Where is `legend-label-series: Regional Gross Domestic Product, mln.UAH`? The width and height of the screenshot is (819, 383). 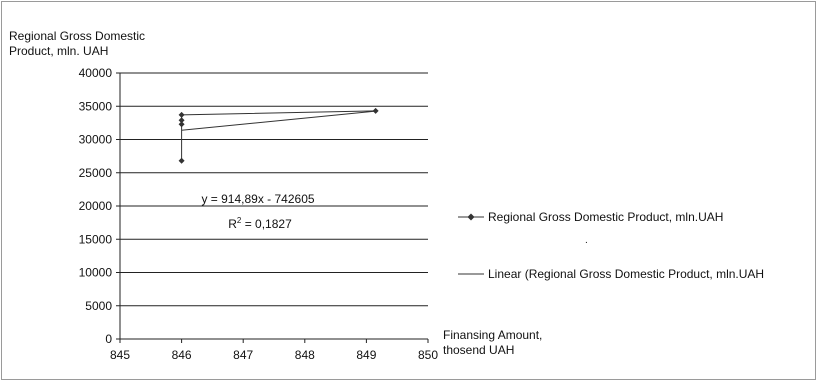 legend-label-series: Regional Gross Domestic Product, mln.UAH is located at coordinates (605, 217).